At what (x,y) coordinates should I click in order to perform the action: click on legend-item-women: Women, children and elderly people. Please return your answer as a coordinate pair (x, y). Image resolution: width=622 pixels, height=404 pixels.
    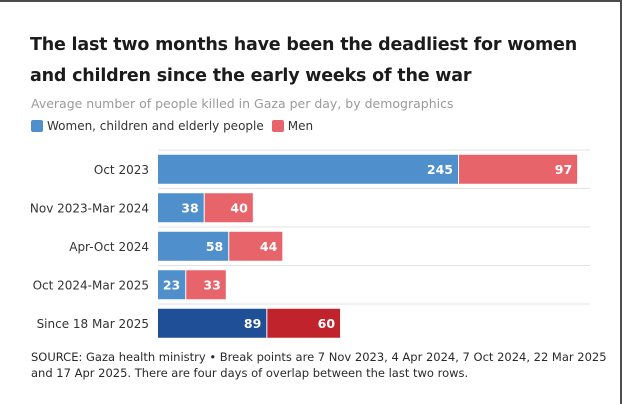
    Looking at the image, I should click on (147, 126).